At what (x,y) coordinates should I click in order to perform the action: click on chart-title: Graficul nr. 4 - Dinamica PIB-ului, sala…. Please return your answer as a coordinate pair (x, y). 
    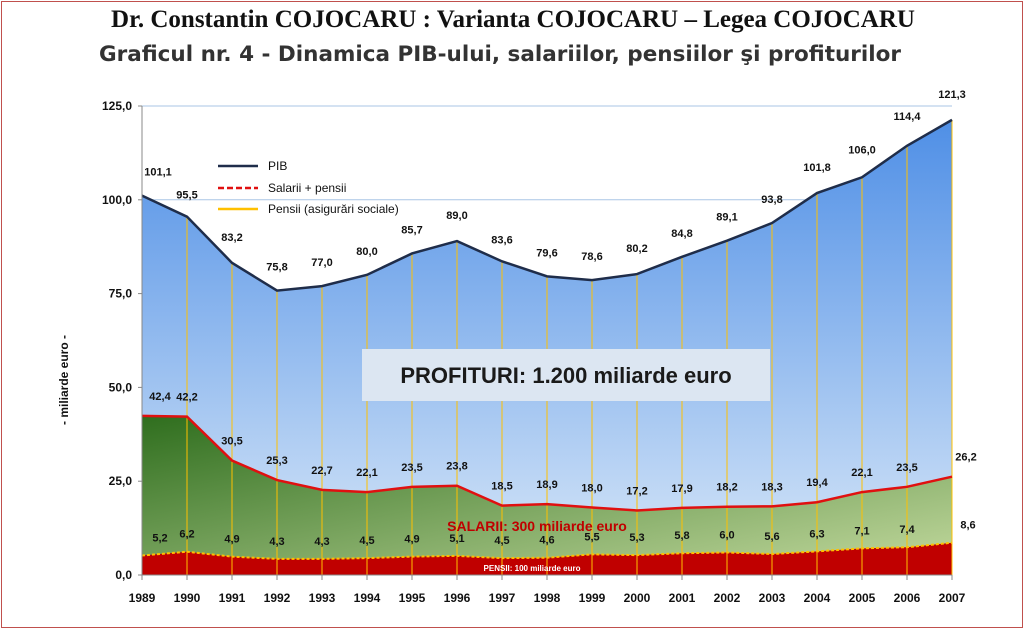
    Looking at the image, I should click on (500, 54).